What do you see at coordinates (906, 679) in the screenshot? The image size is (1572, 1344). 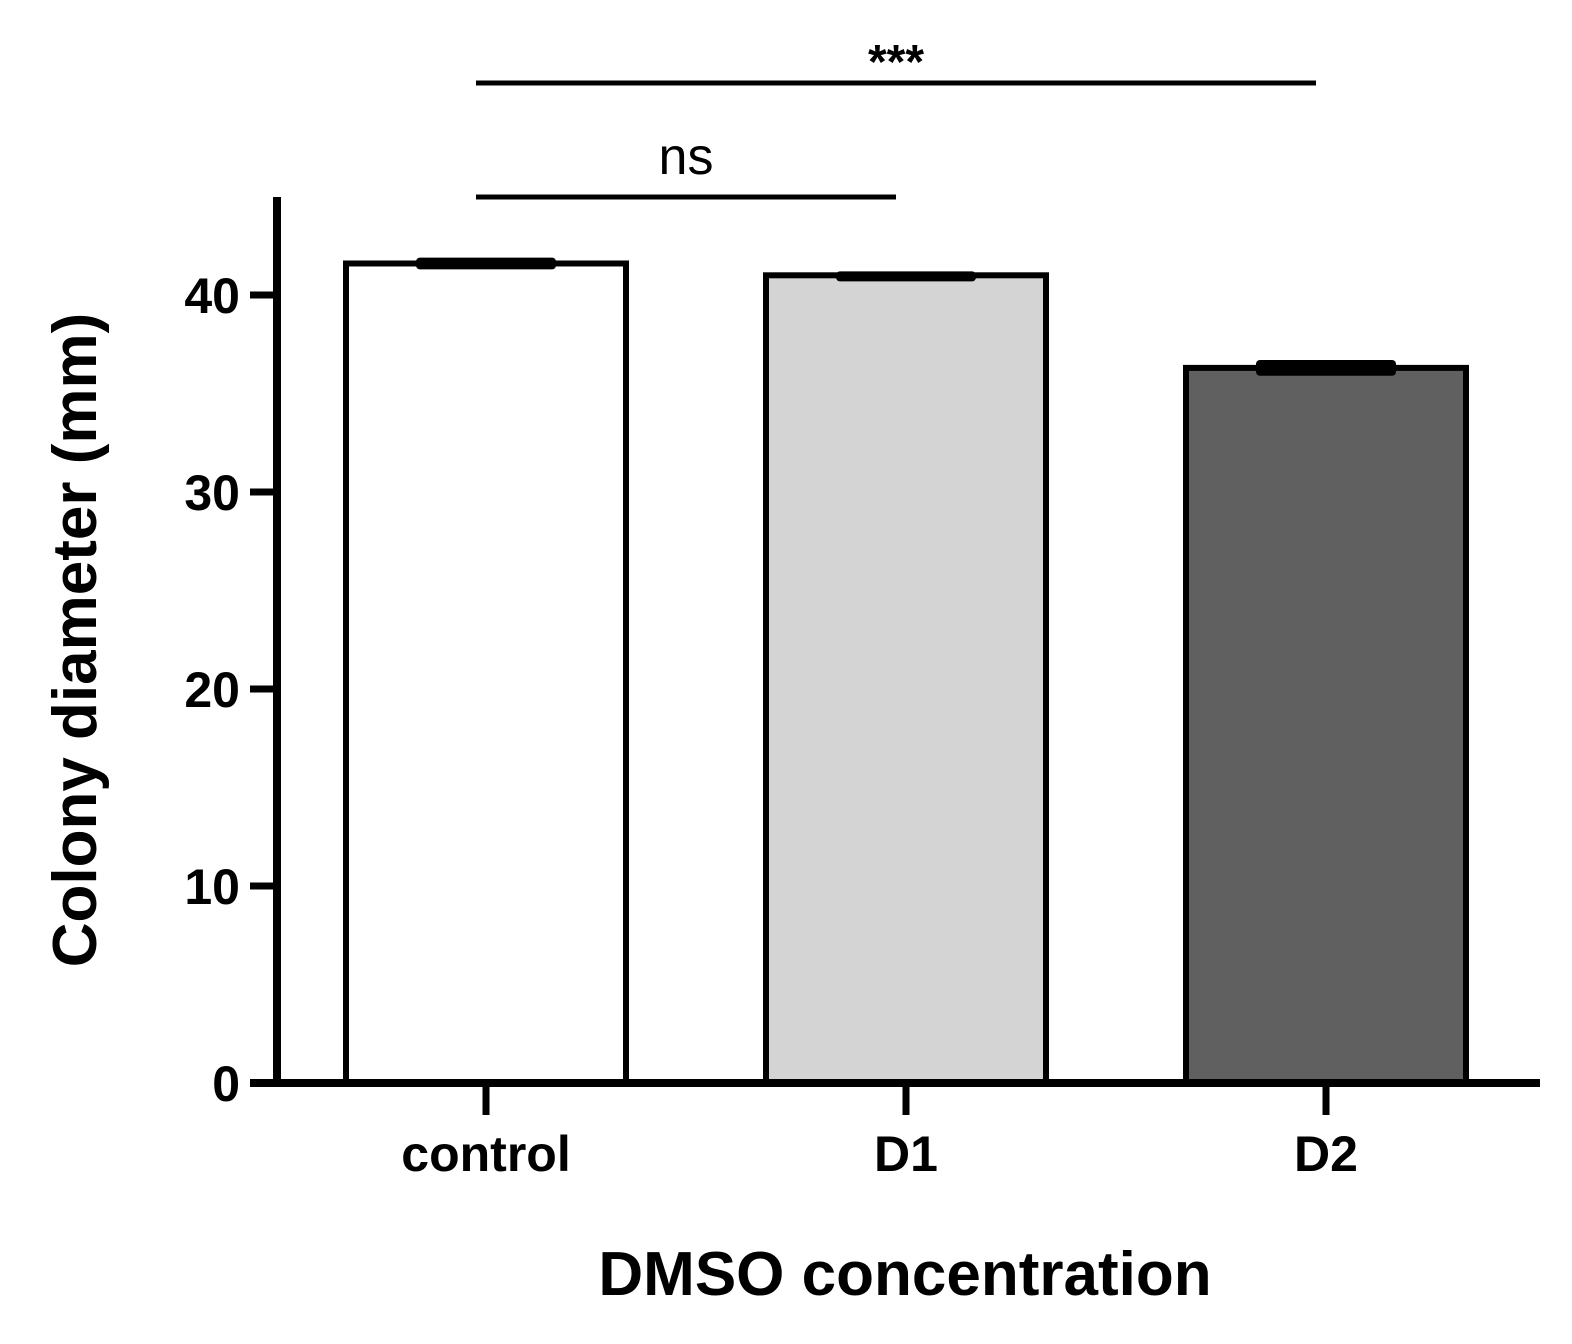 I see `bar-d1` at bounding box center [906, 679].